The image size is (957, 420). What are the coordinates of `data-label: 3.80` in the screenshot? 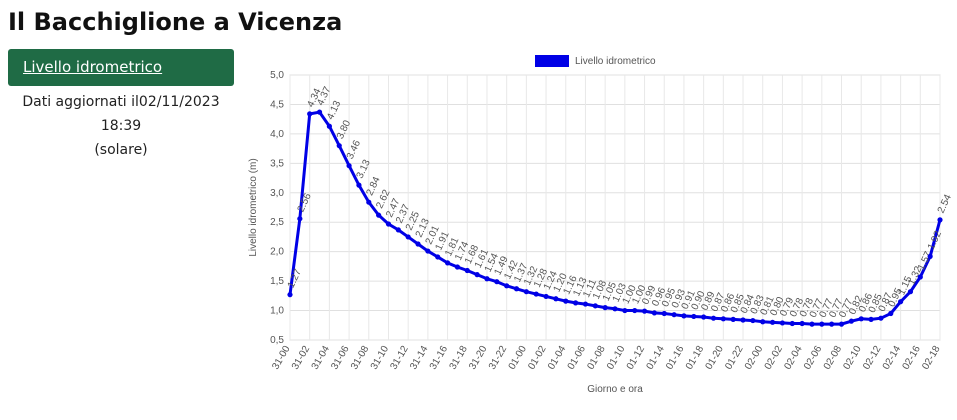 It's located at (344, 129).